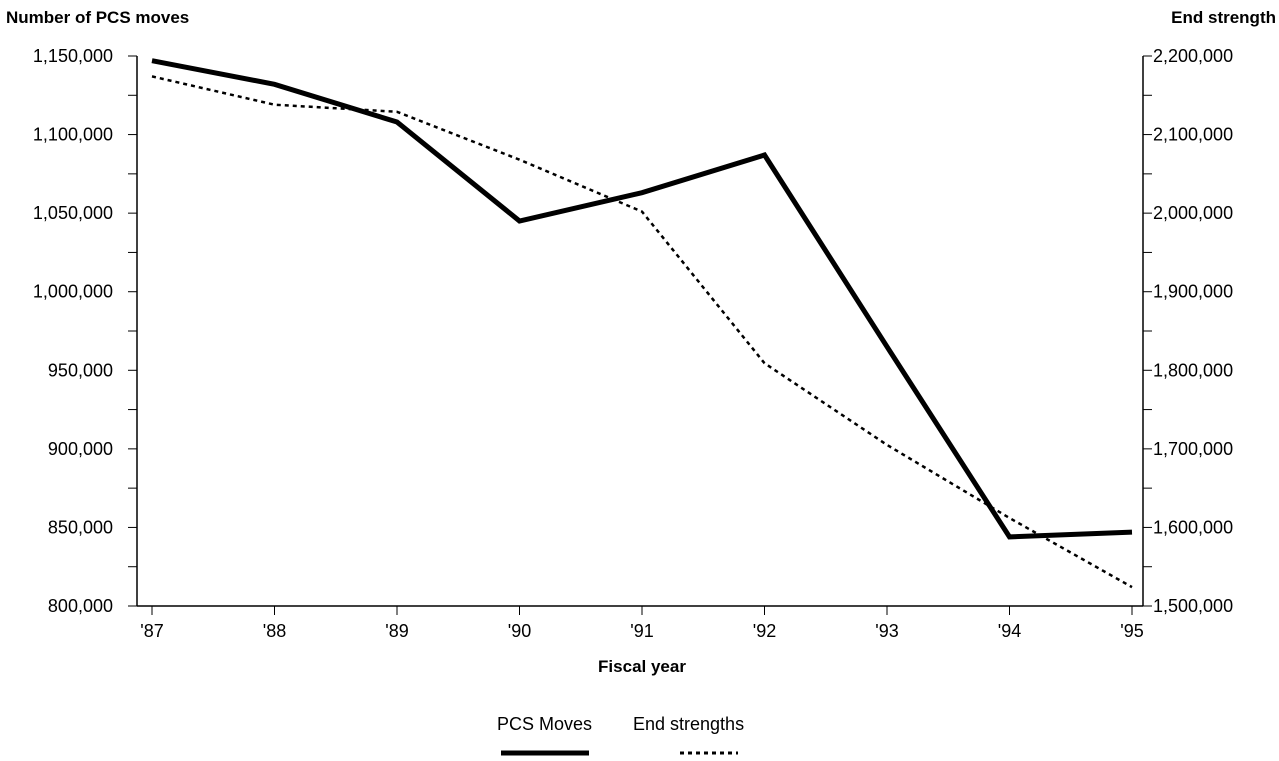 This screenshot has width=1279, height=761. Describe the element at coordinates (1193, 370) in the screenshot. I see `right-tick-label: 1,800,000` at that location.